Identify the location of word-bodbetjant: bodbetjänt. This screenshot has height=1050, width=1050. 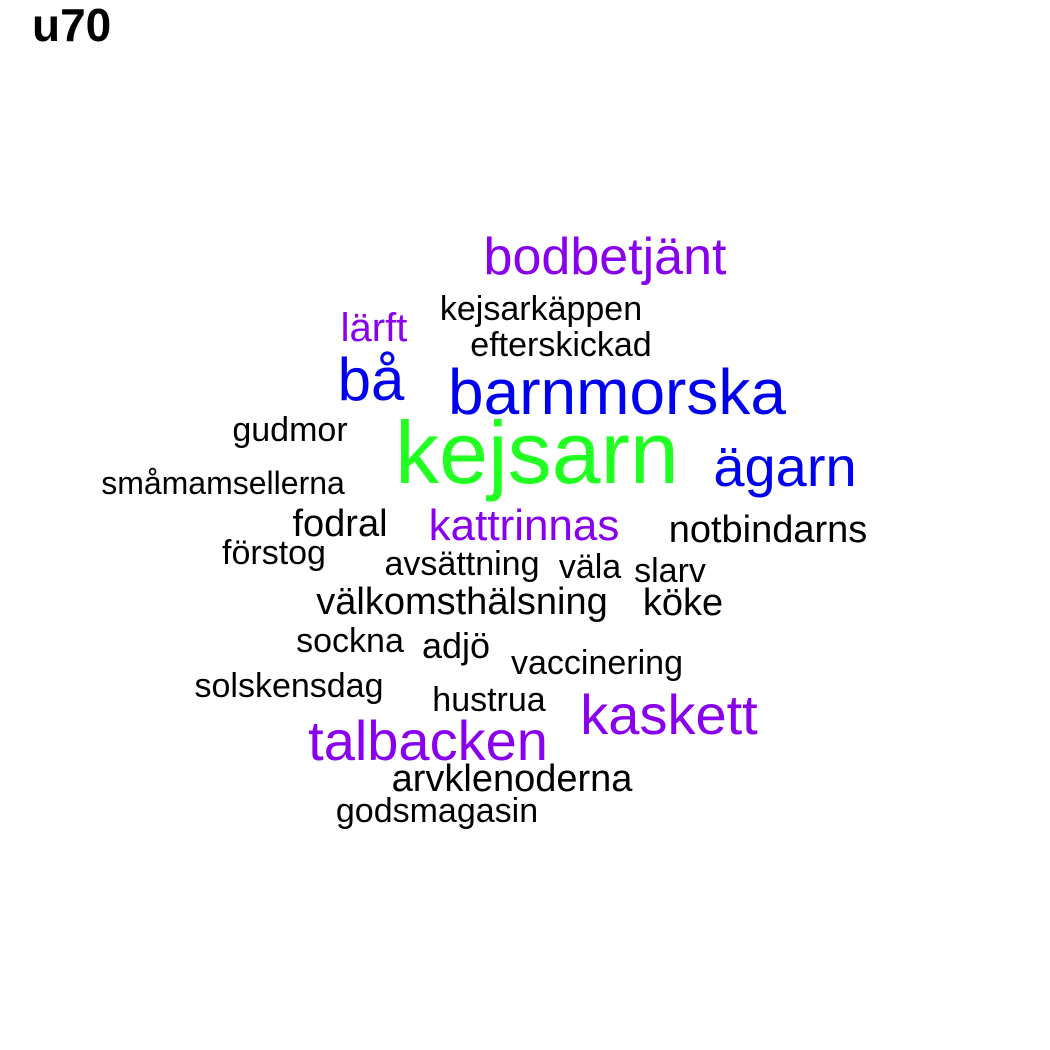
(605, 257).